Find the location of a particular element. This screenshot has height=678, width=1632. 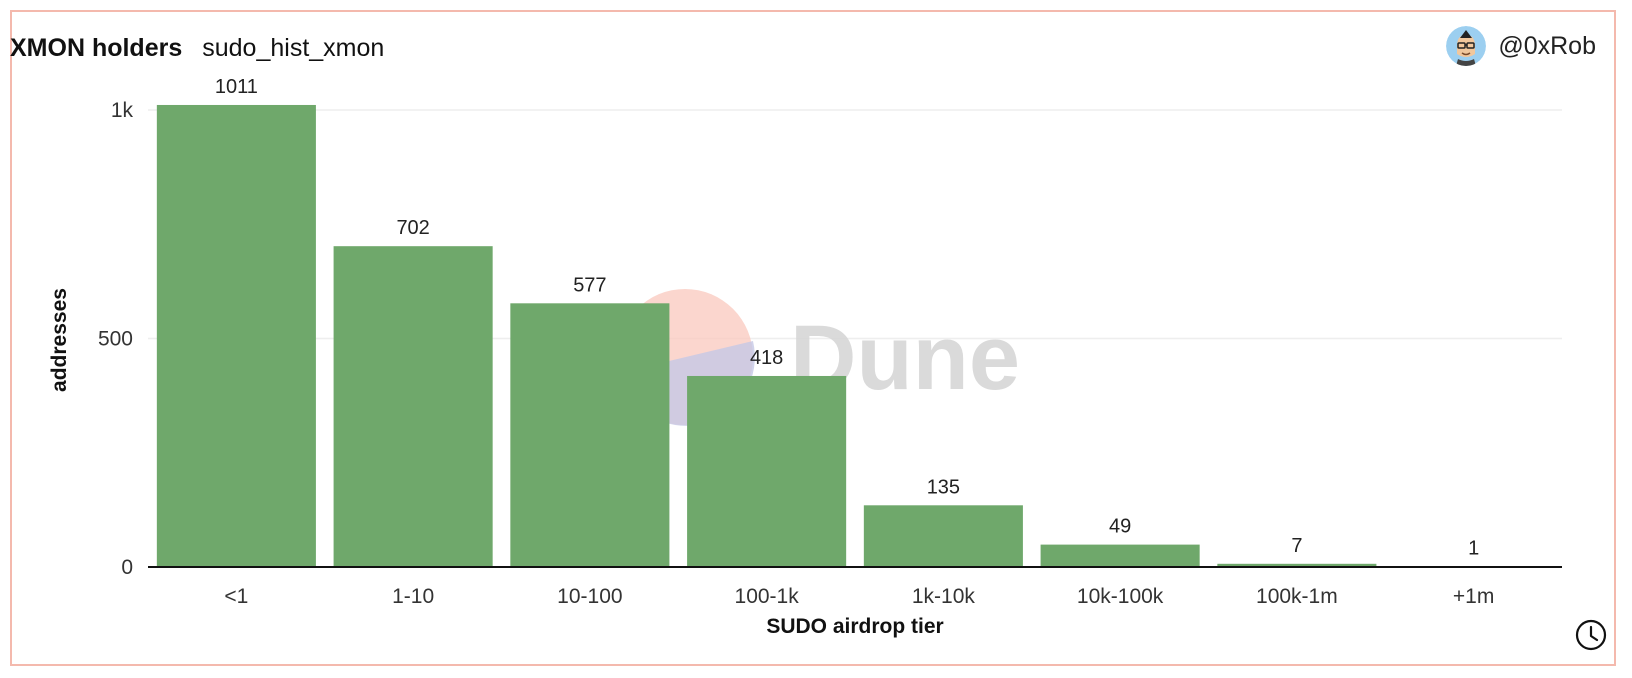

x-axis-title: SUDO airdrop tier is located at coordinates (854, 626).